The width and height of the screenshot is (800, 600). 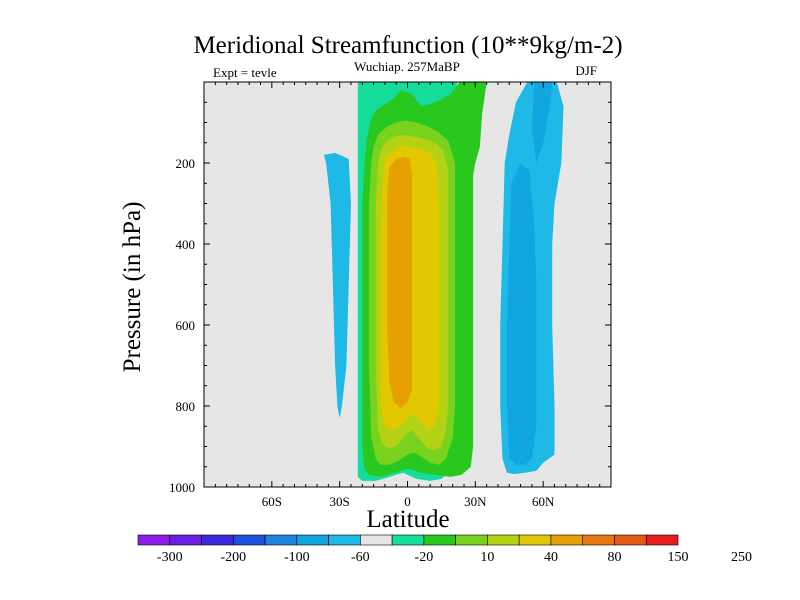 What do you see at coordinates (186, 163) in the screenshot?
I see `y-tick-label: 200` at bounding box center [186, 163].